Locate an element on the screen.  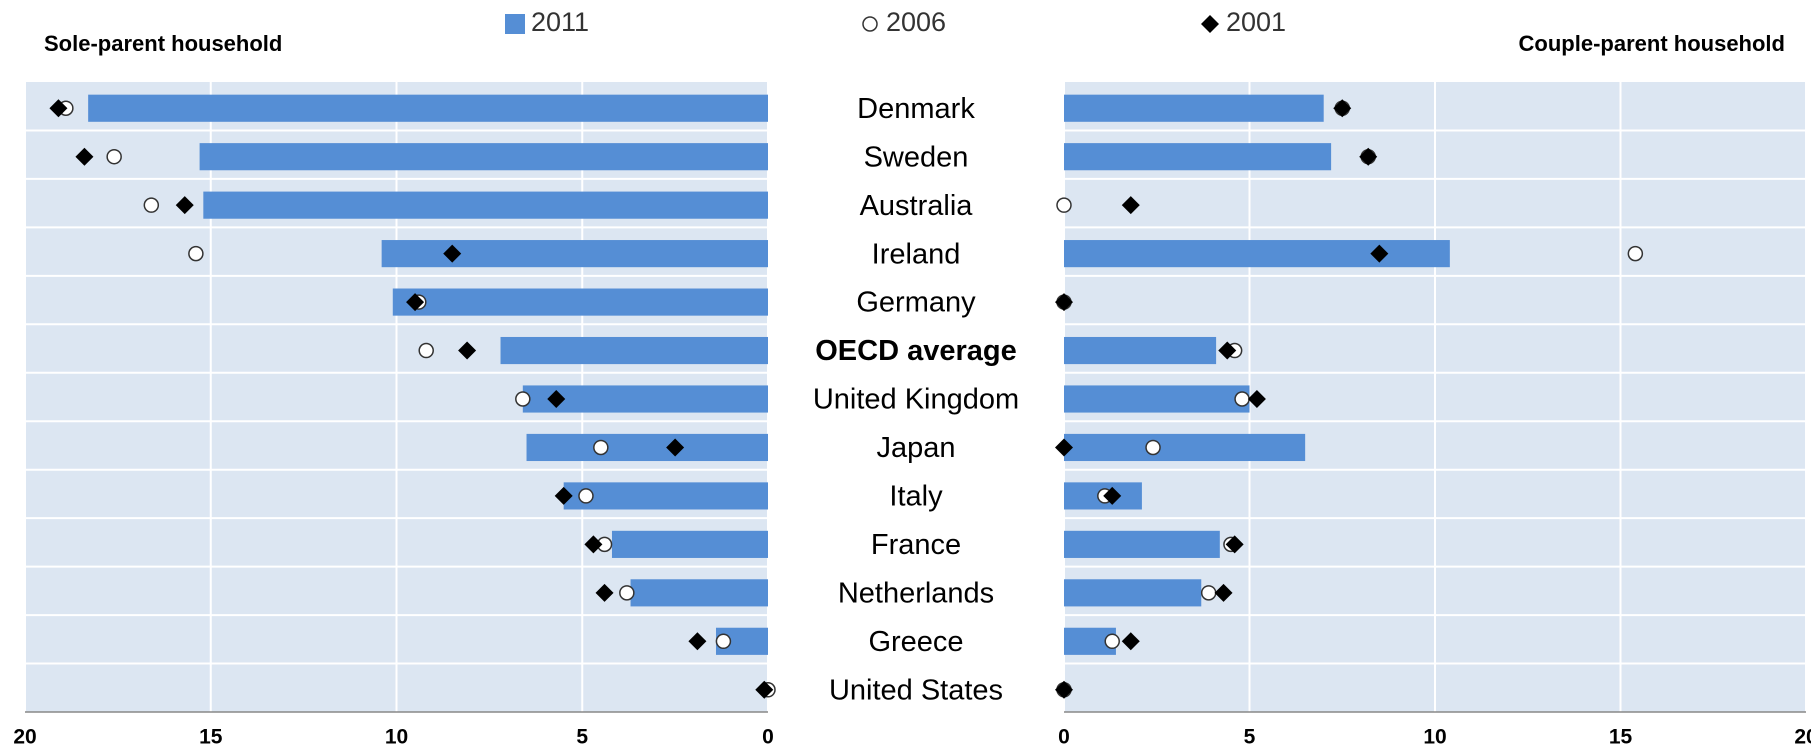
category-label: Australia is located at coordinates (917, 206).